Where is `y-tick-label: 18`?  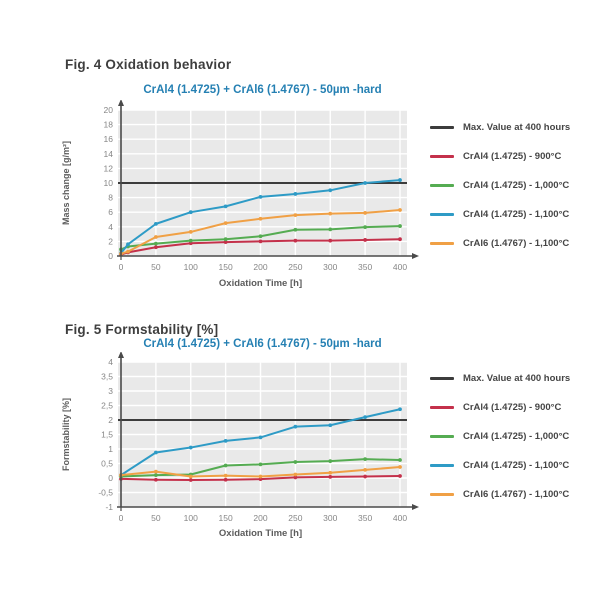 y-tick-label: 18 is located at coordinates (109, 125).